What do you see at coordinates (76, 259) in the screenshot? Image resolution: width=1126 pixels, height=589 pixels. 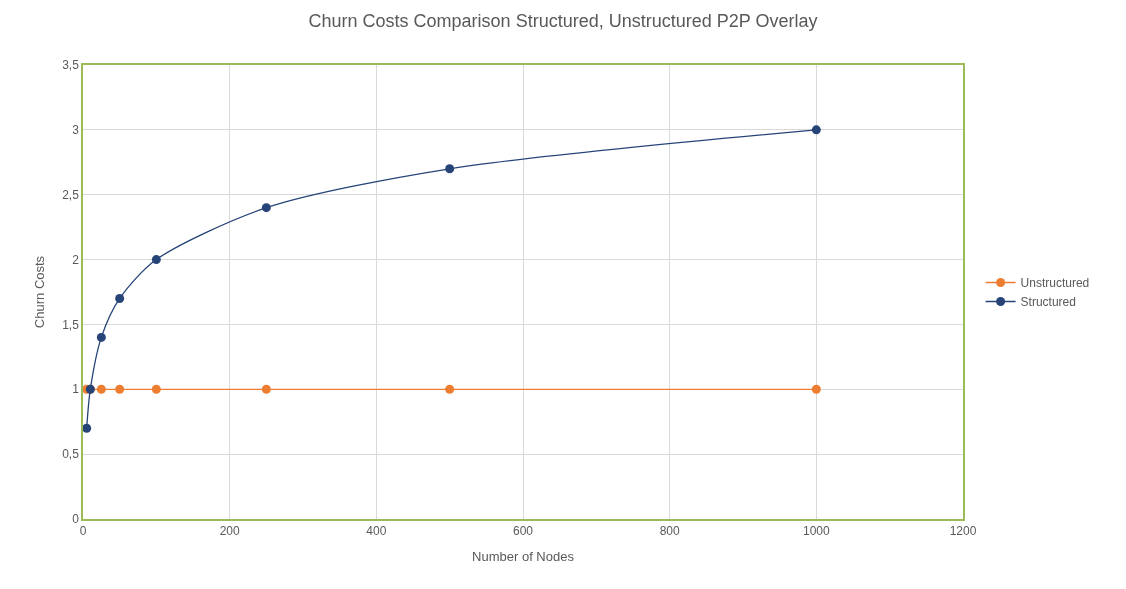 I see `y-tick-label: 2` at bounding box center [76, 259].